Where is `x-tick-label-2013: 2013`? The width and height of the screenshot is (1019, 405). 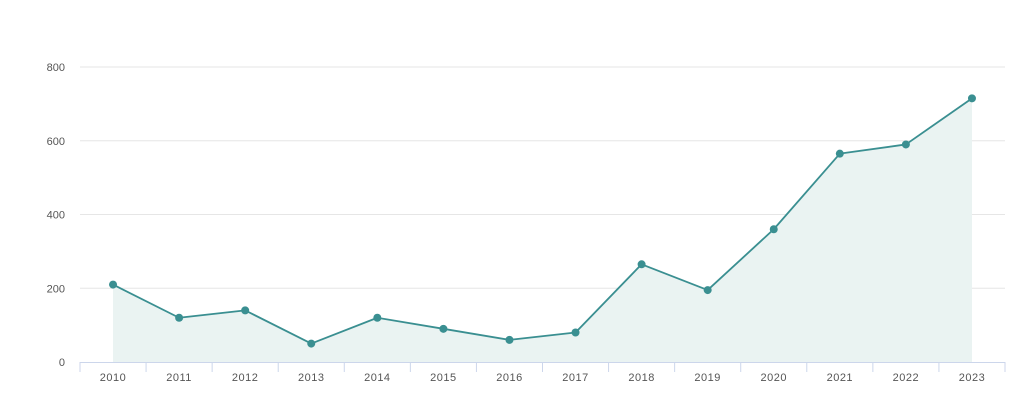
x-tick-label-2013: 2013 is located at coordinates (311, 378).